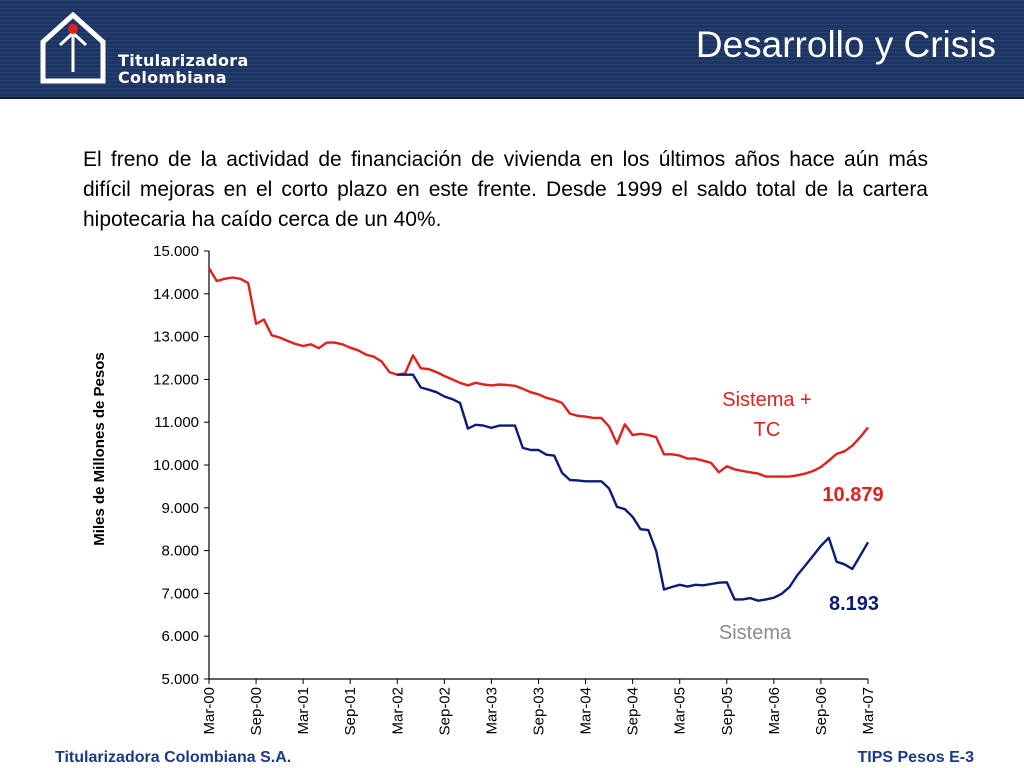 Image resolution: width=1024 pixels, height=768 pixels. I want to click on y-tick-label: 12.000, so click(176, 379).